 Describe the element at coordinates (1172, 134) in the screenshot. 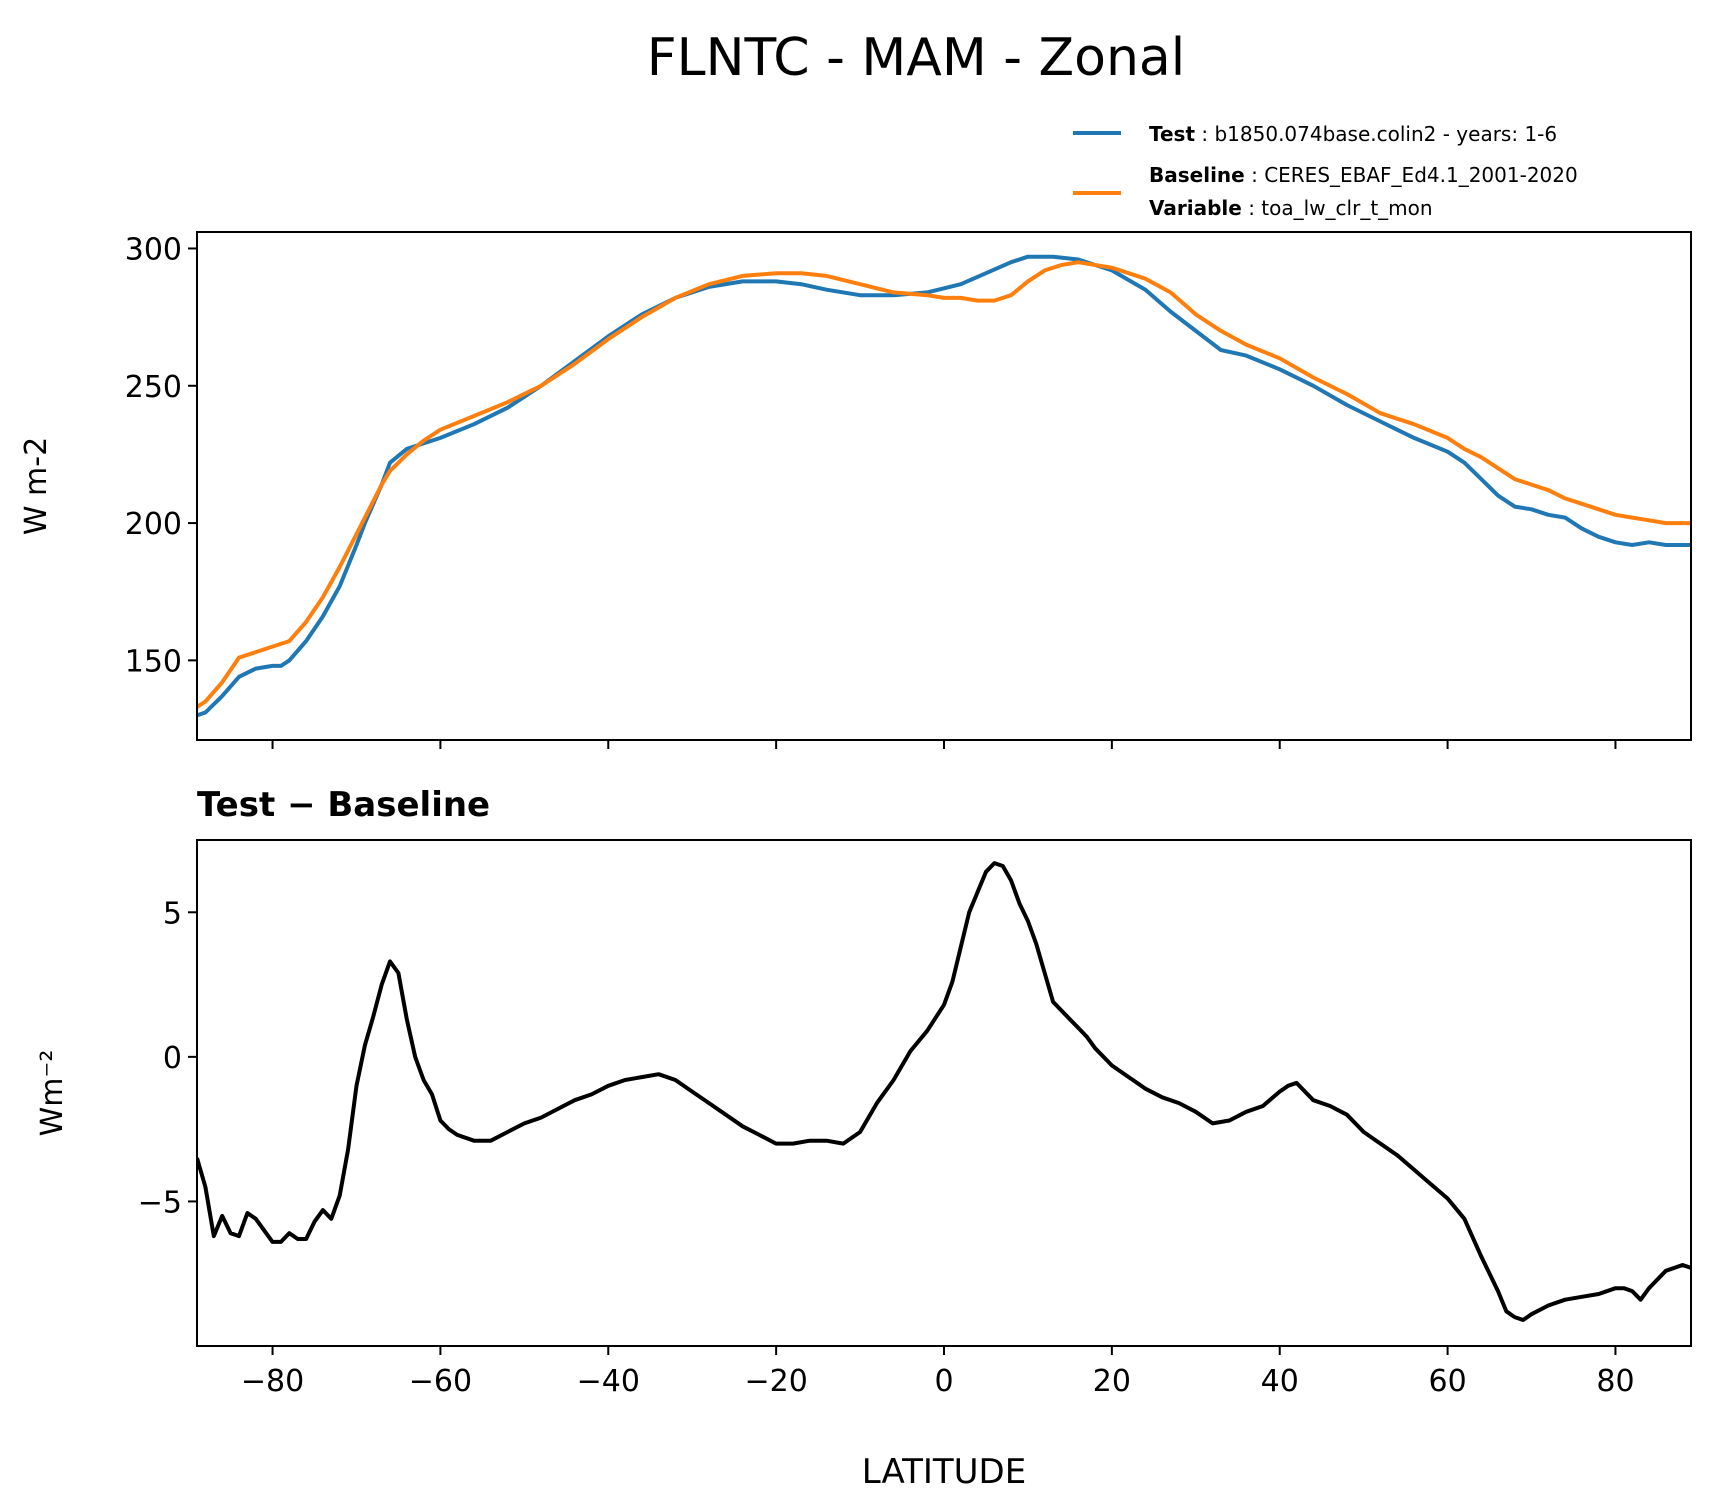

I see `legend-test-key: Test` at that location.